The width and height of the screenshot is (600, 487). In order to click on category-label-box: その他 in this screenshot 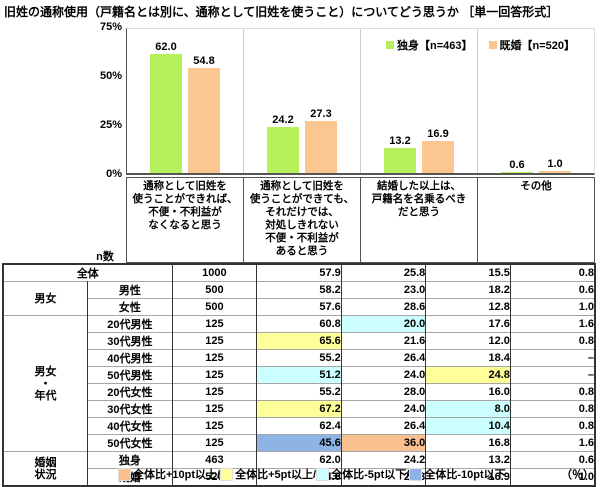, I will do `click(536, 220)`.